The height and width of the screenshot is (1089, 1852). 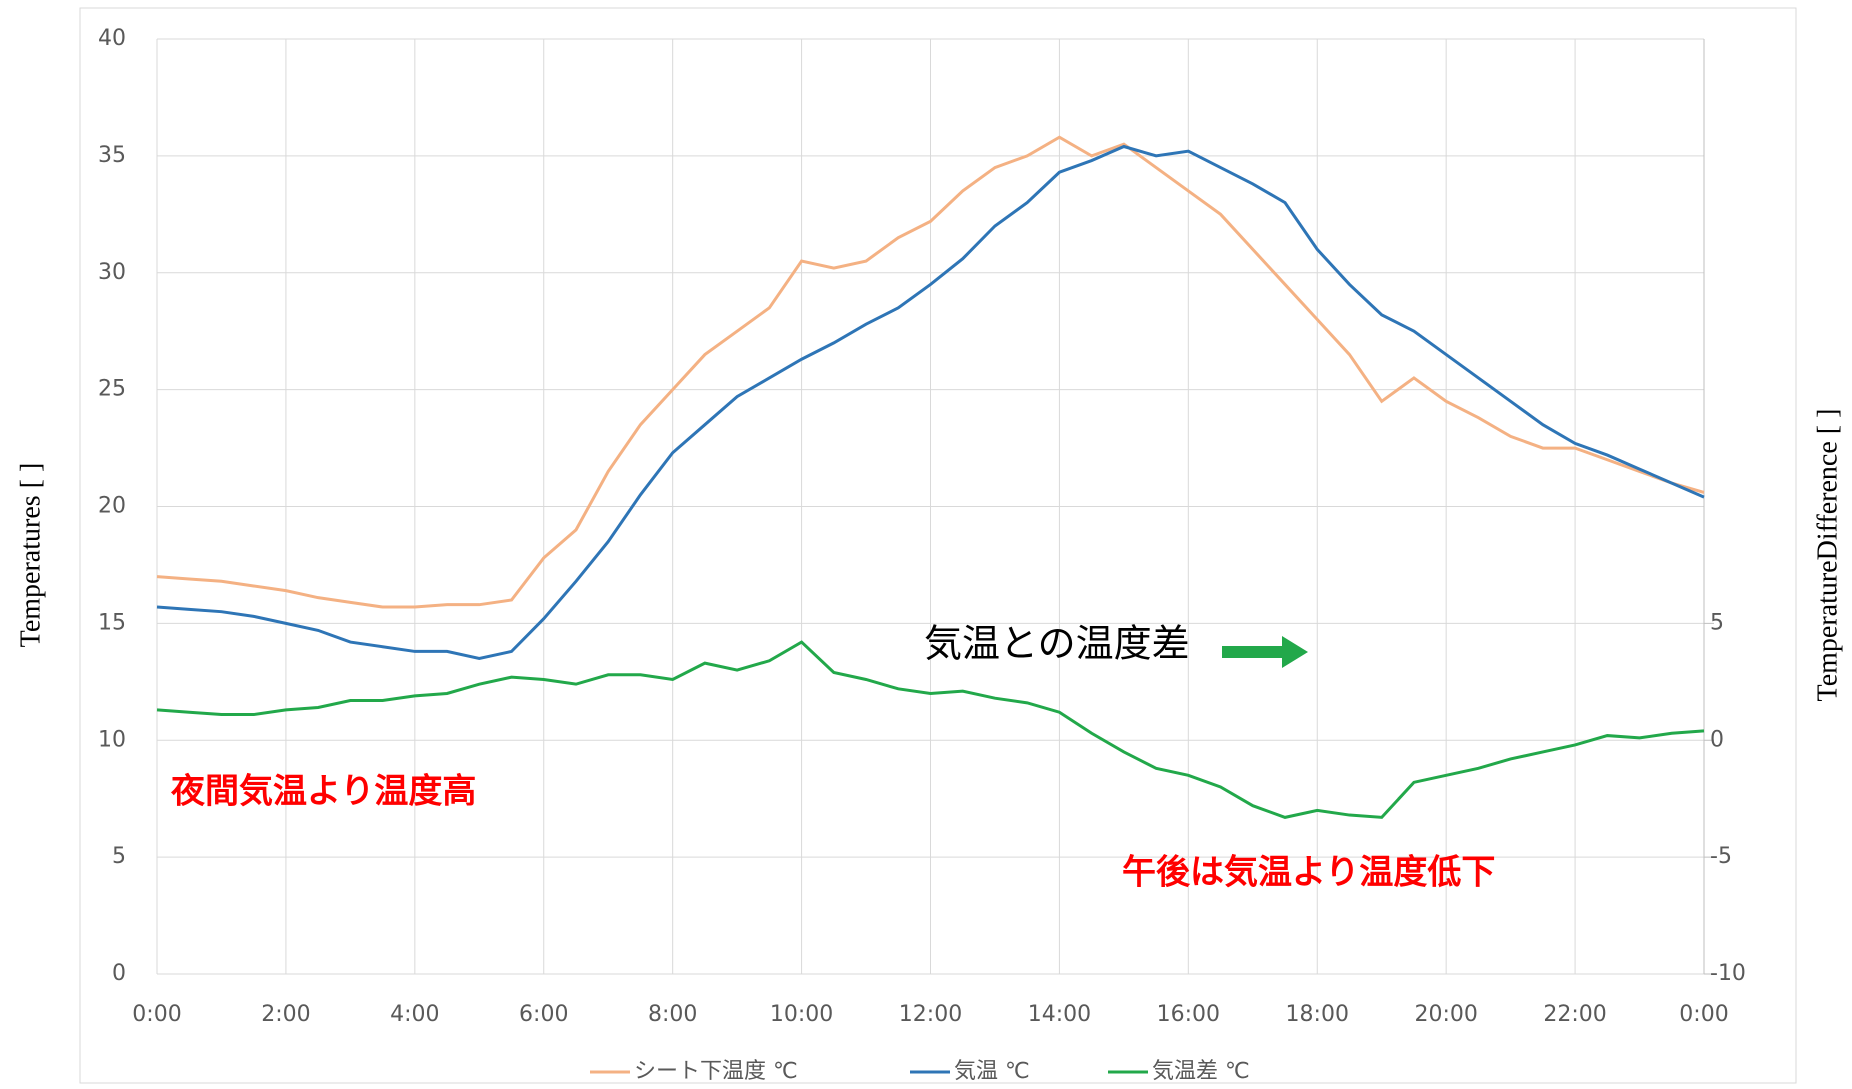 What do you see at coordinates (1728, 973) in the screenshot?
I see `y2-tick-label: -10` at bounding box center [1728, 973].